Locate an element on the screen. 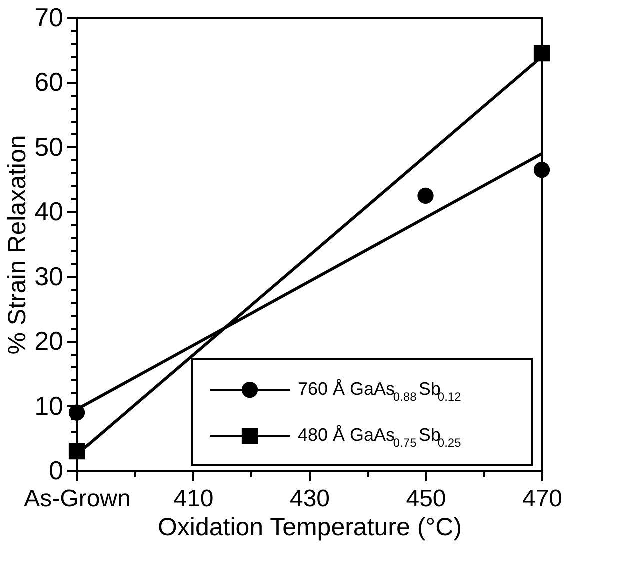  x-axis-title: Oxidation Temperature (°C) is located at coordinates (310, 528).